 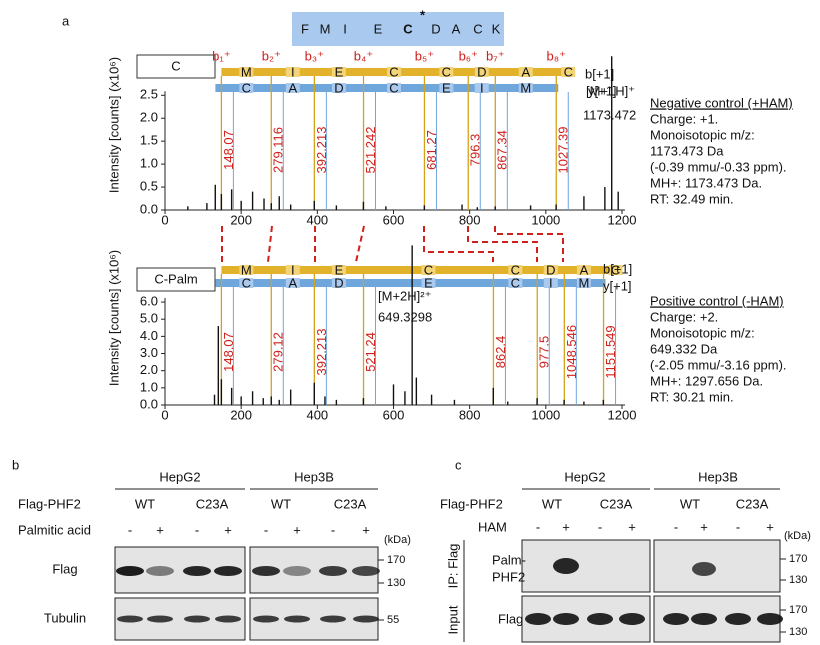 I want to click on x-tick-label: 1200, so click(x=622, y=414).